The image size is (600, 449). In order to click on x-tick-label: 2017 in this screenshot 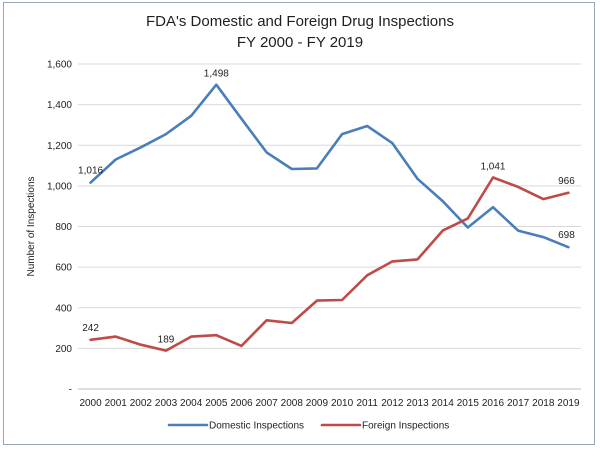, I will do `click(518, 403)`.